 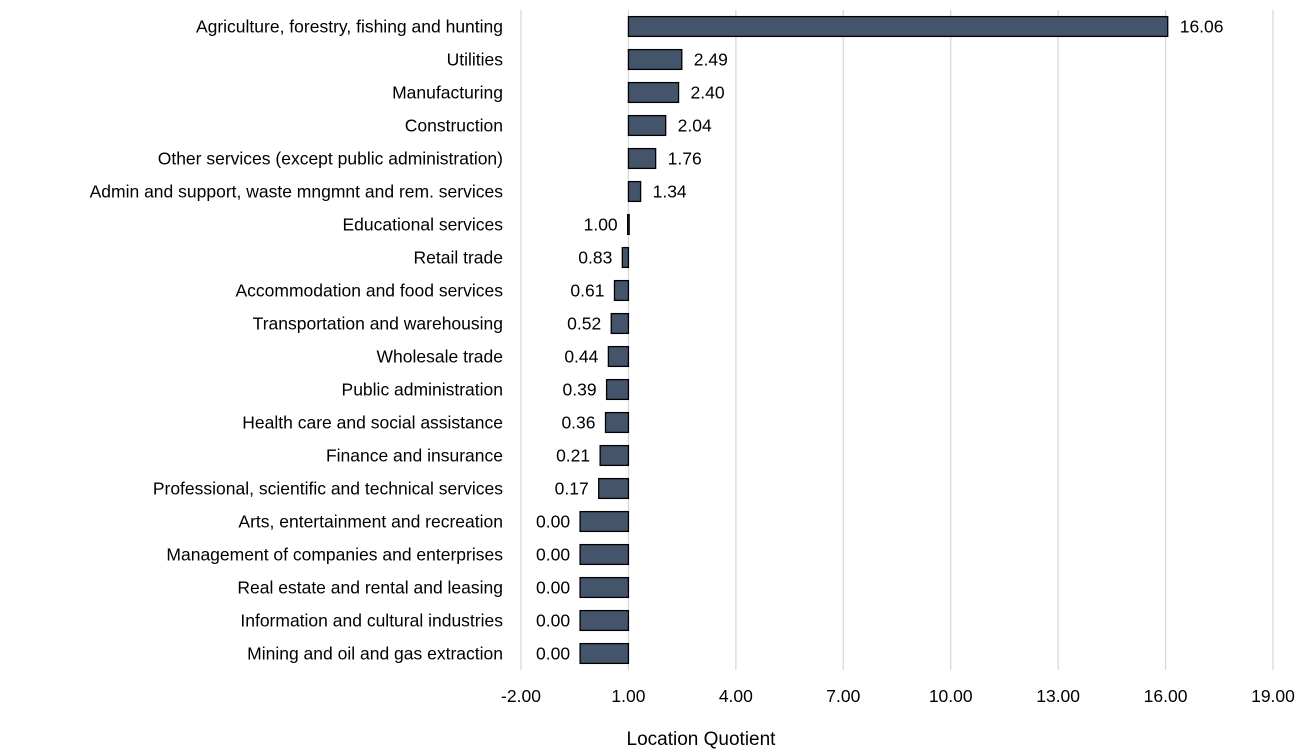 I want to click on x-tick-label: 13.00, so click(x=1058, y=696).